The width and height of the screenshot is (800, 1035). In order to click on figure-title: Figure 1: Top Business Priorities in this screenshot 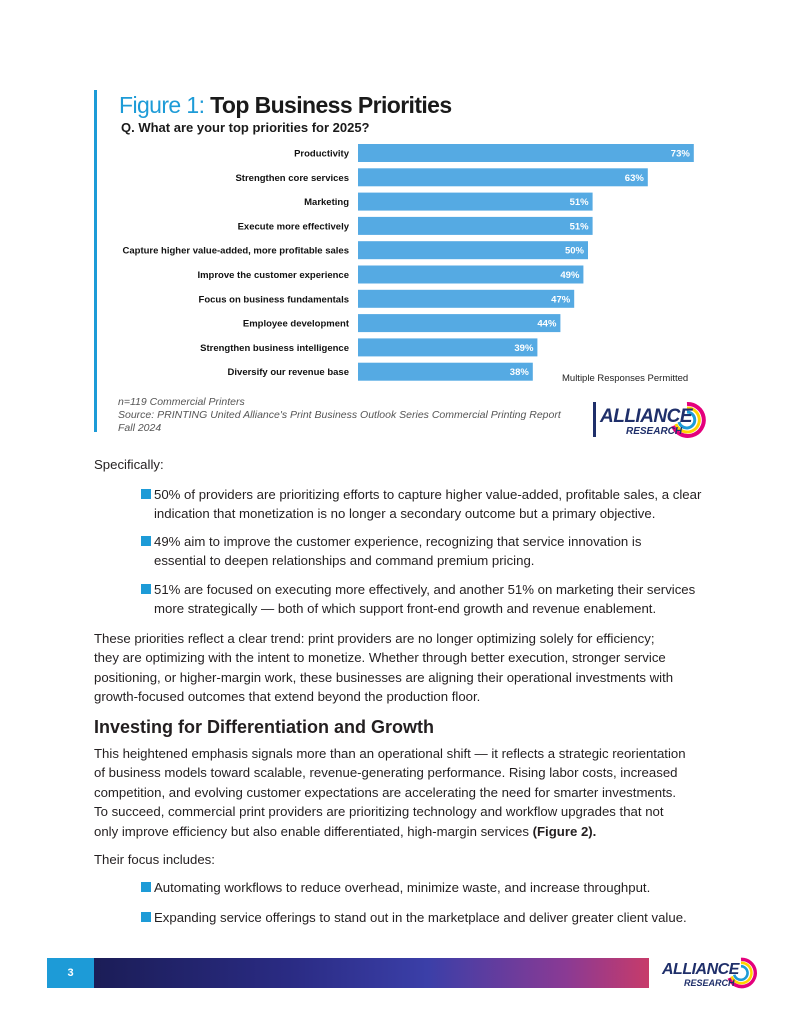, I will do `click(285, 105)`.